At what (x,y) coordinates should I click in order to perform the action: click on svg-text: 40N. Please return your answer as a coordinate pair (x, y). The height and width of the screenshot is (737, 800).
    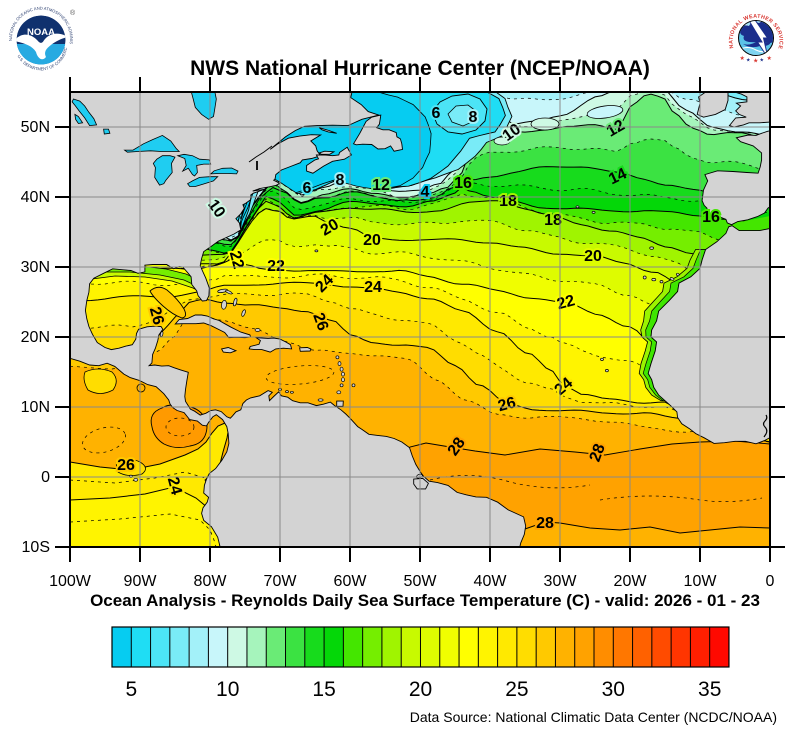
    Looking at the image, I should click on (35, 197).